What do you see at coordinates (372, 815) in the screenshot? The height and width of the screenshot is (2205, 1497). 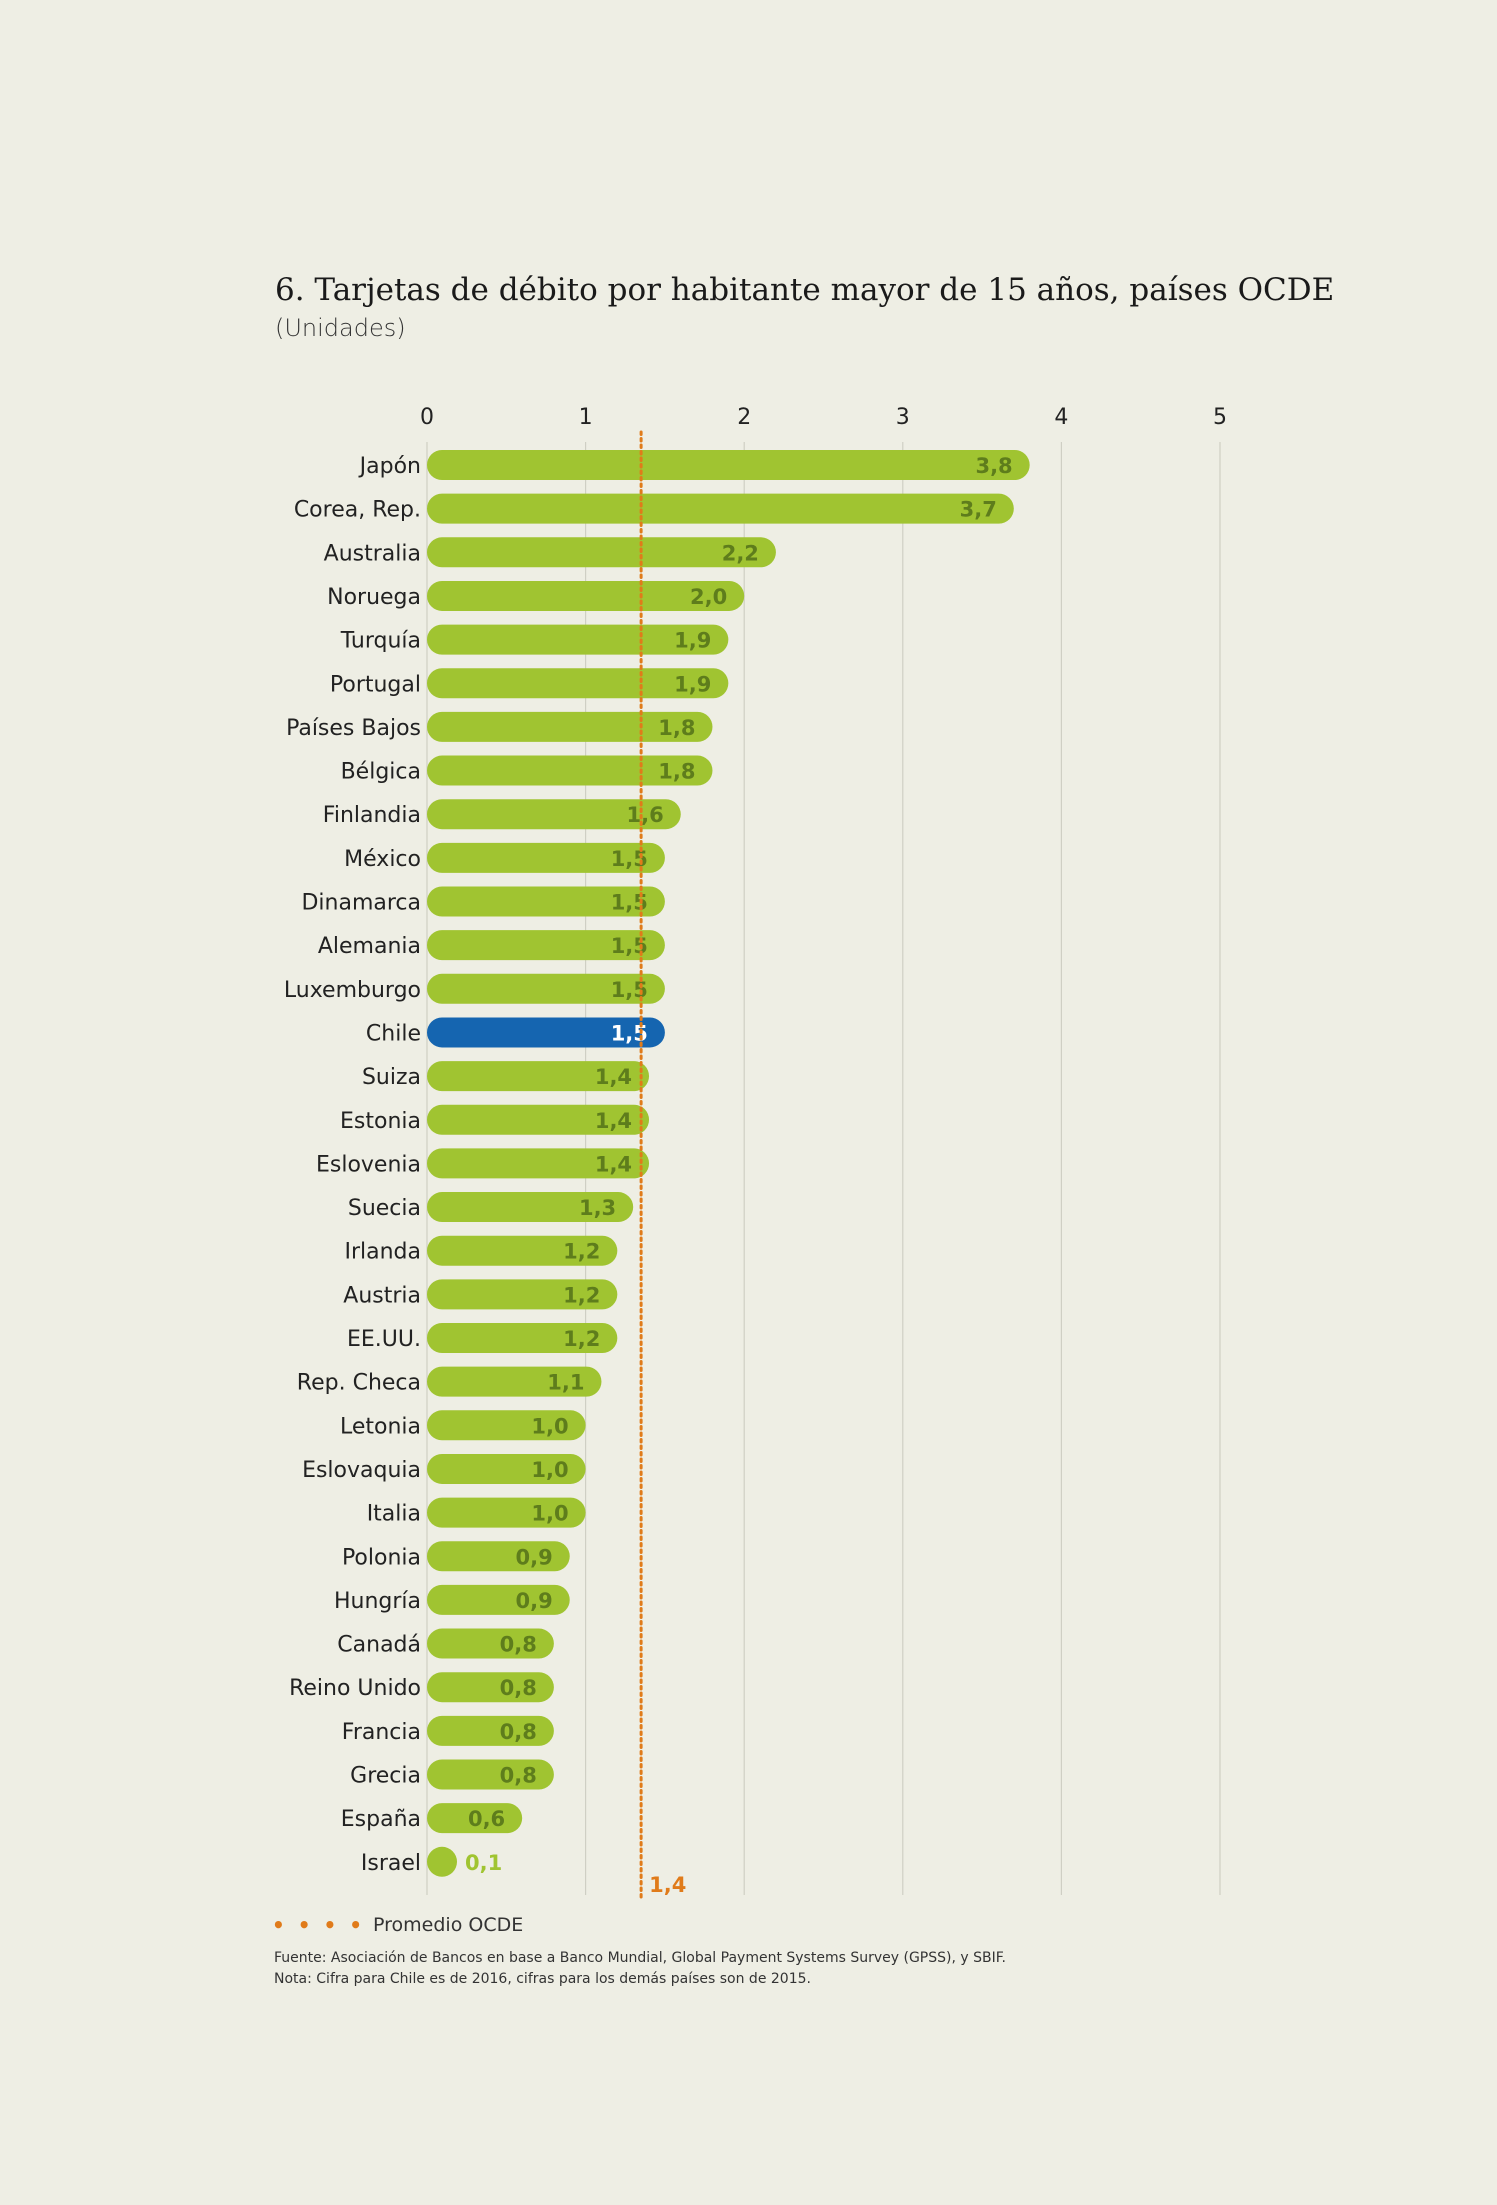 I see `category-label: Finlandia` at bounding box center [372, 815].